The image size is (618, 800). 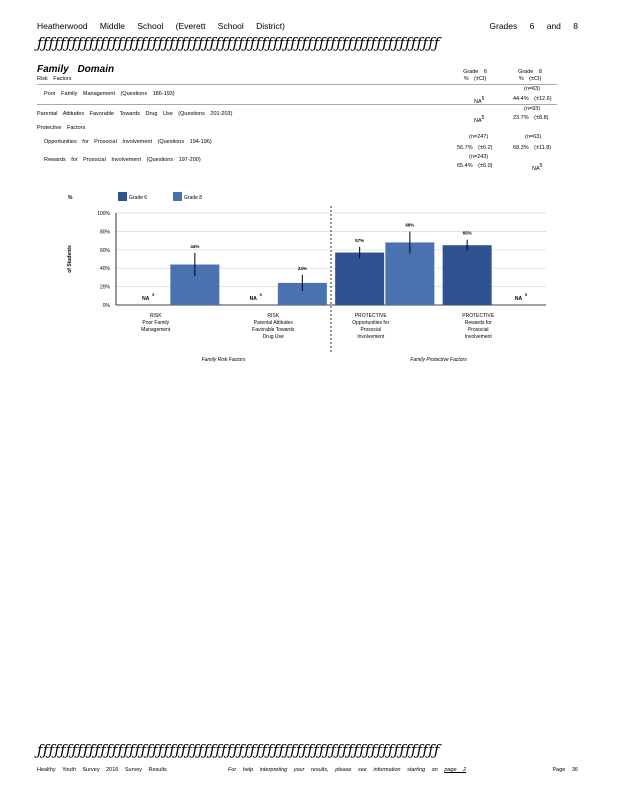 I want to click on legend-label: Grade 6, so click(x=138, y=198).